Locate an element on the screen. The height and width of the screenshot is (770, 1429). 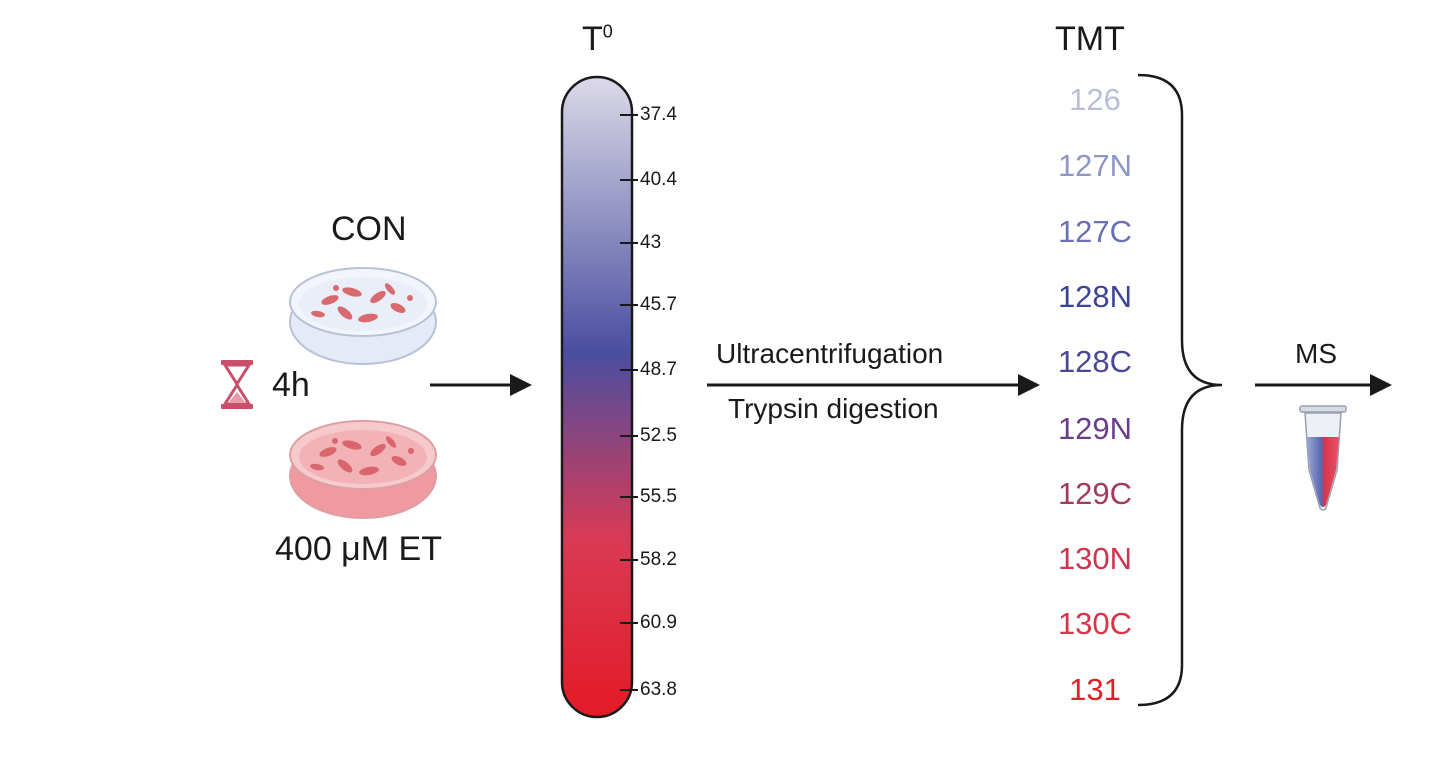
tick-label: 52.5 is located at coordinates (658, 435).